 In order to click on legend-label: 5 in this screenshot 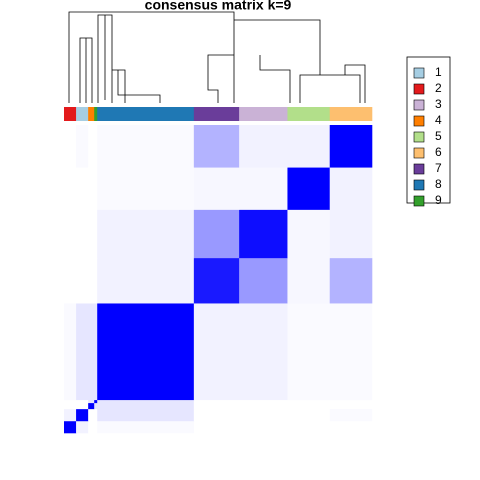, I will do `click(438, 136)`.